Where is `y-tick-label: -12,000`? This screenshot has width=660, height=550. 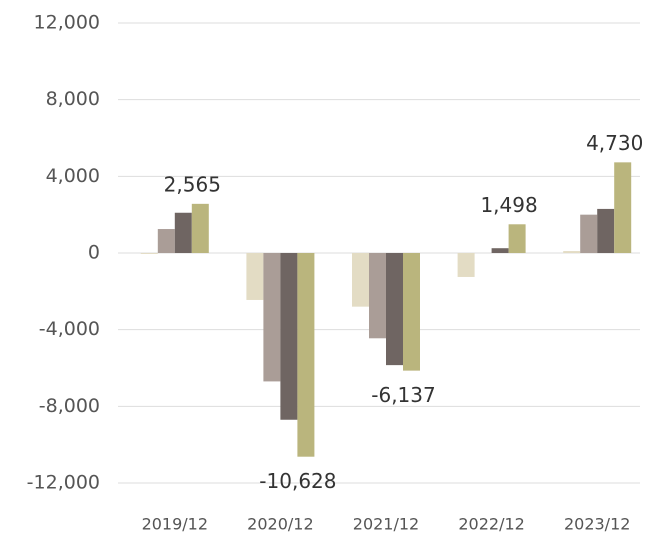 y-tick-label: -12,000 is located at coordinates (63, 483).